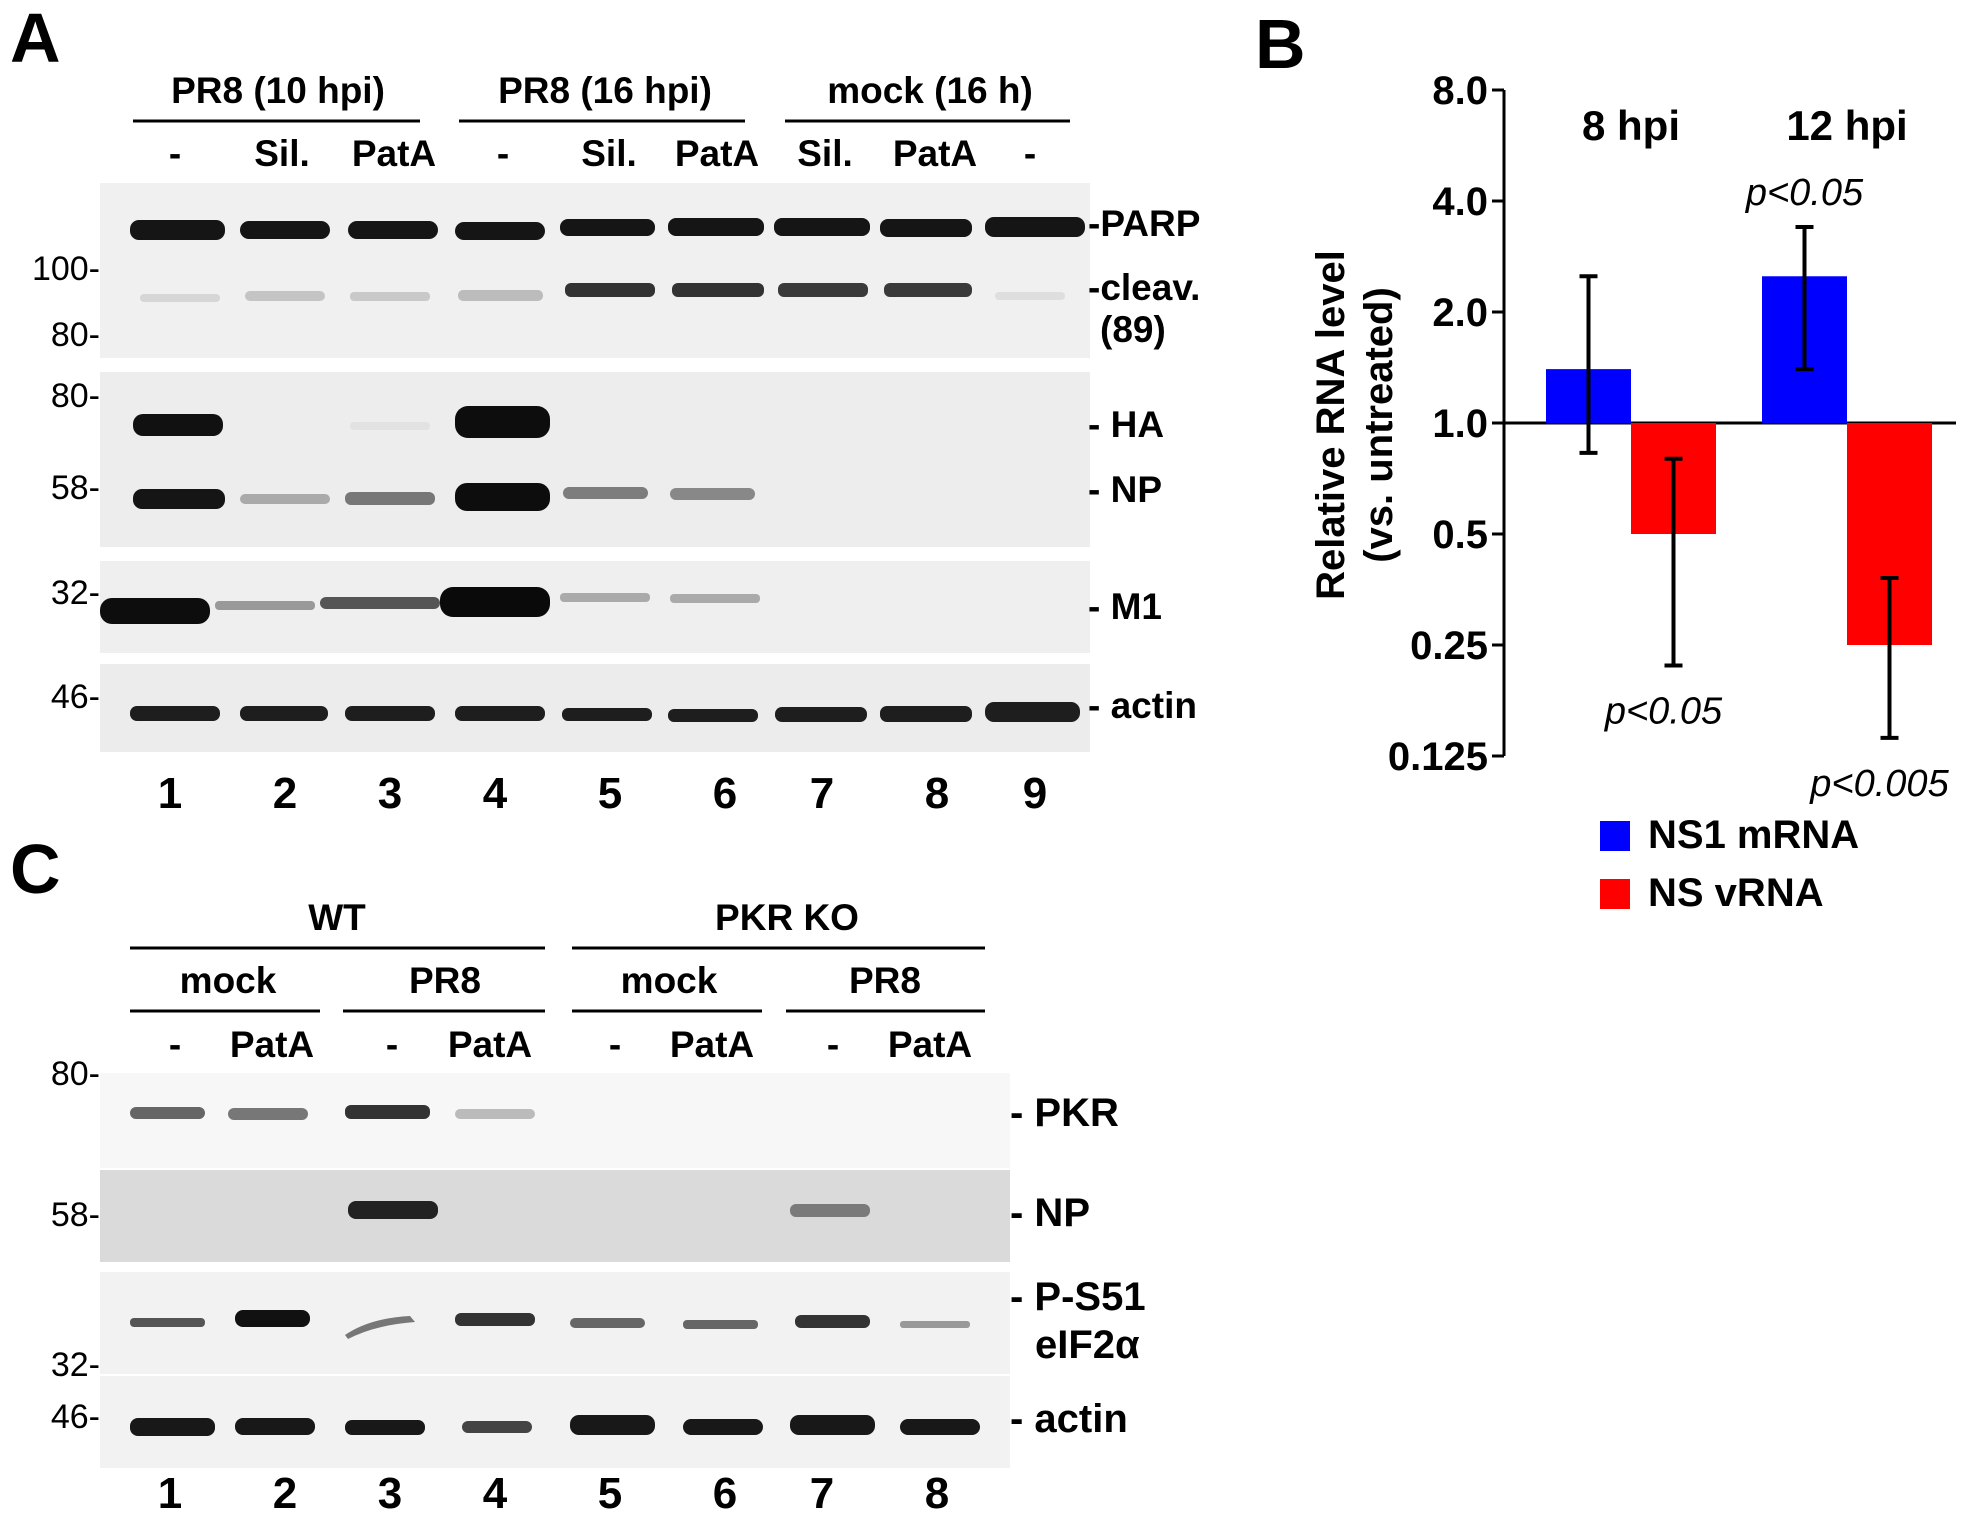 The height and width of the screenshot is (1513, 1961). Describe the element at coordinates (278, 90) in the screenshot. I see `group-header-pr8-10: PR8 (10 hpi)` at that location.